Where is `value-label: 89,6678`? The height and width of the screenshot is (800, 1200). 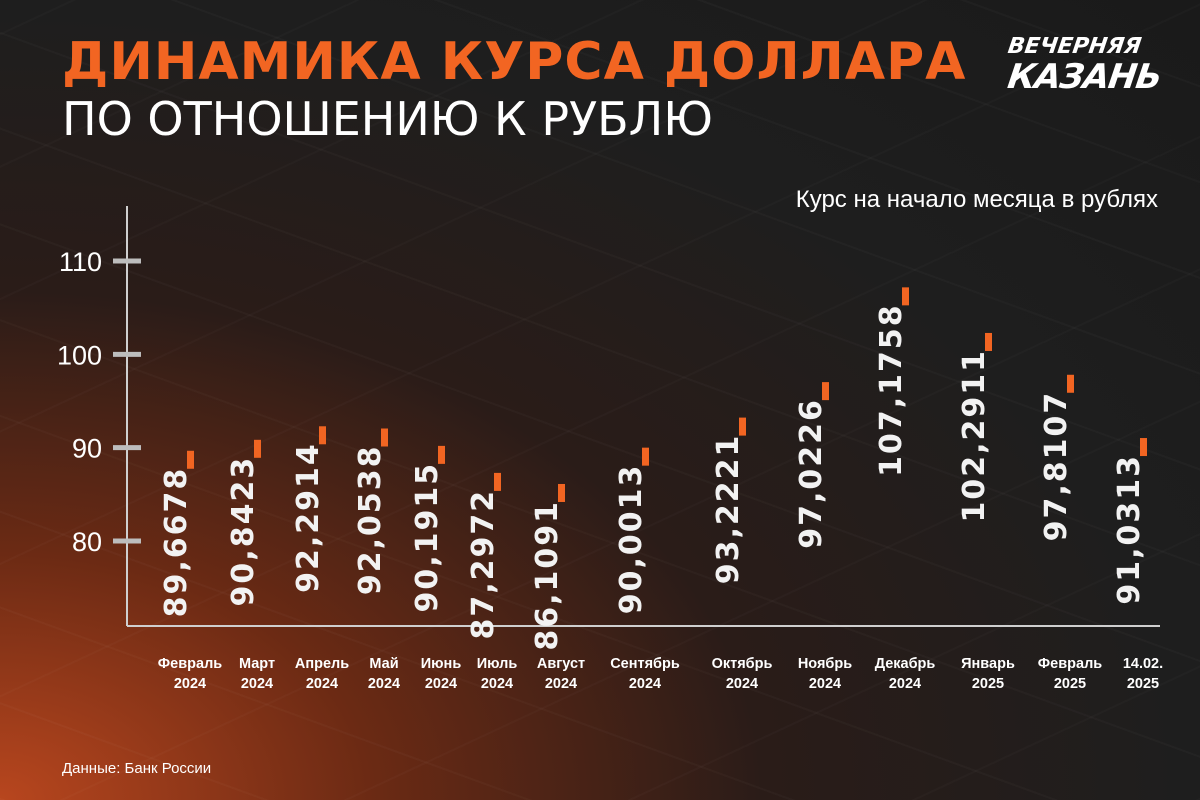
value-label: 89,6678 is located at coordinates (176, 542).